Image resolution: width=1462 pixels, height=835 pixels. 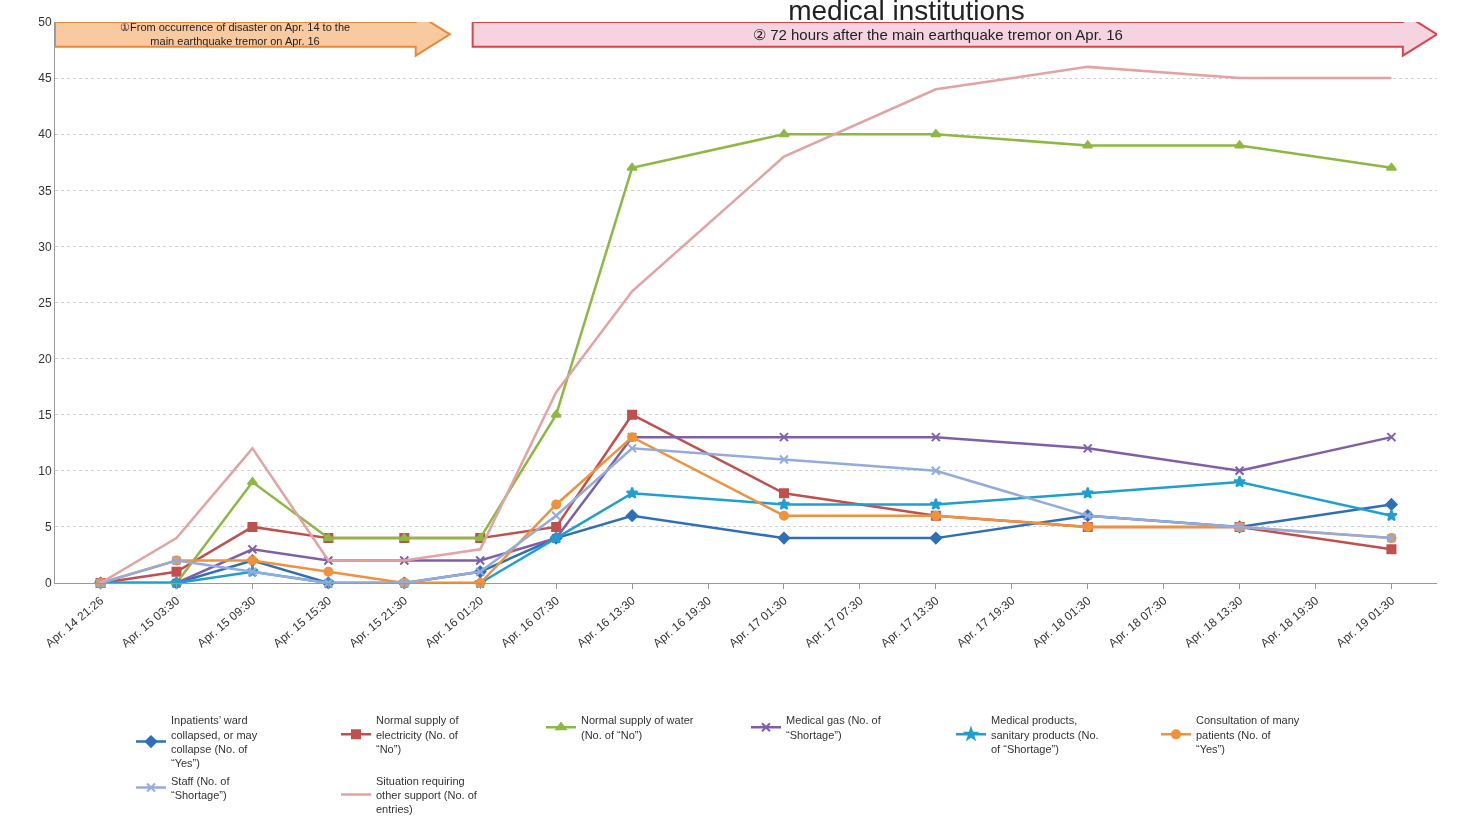 I want to click on y-tick-label: 0, so click(x=48, y=583).